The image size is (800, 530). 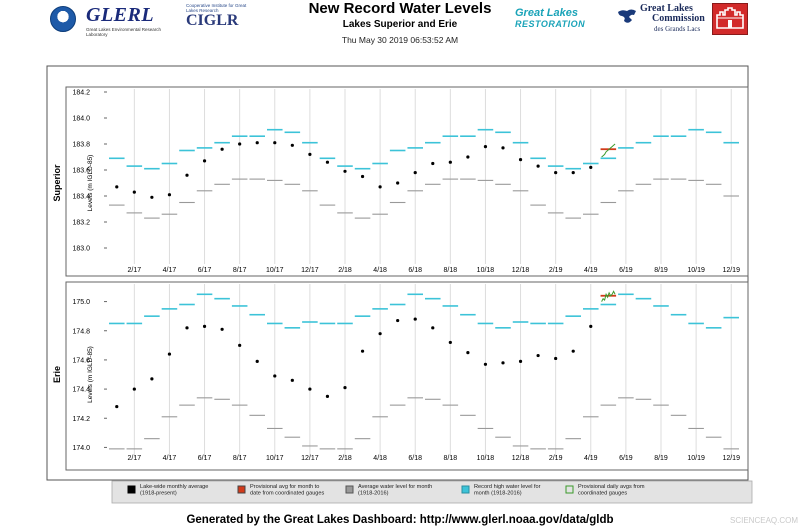 What do you see at coordinates (81, 145) in the screenshot?
I see `panel-superior-y-tick-label: 183.8` at bounding box center [81, 145].